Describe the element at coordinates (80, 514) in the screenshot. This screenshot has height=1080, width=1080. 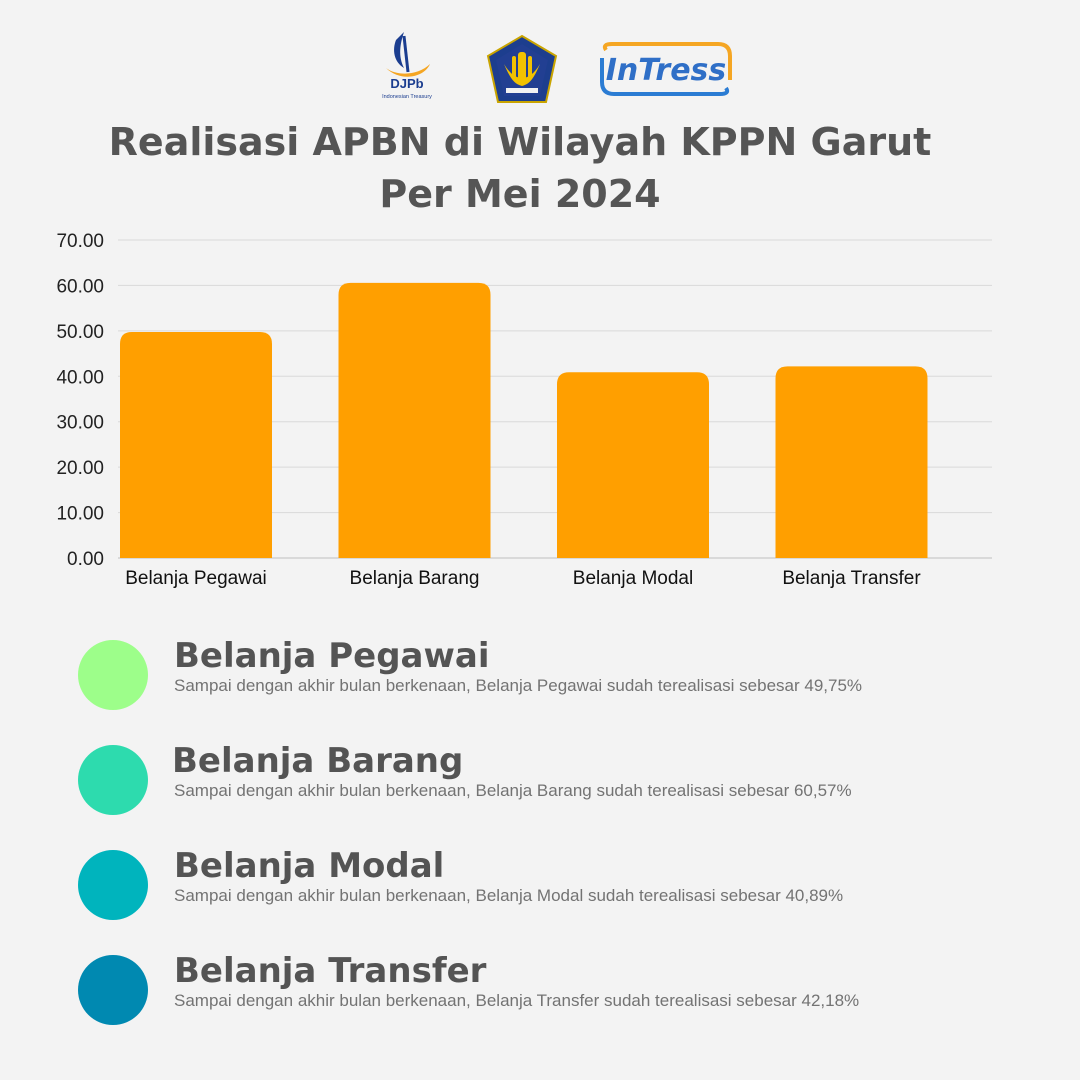
I see `y-tick-label: 10.00` at that location.